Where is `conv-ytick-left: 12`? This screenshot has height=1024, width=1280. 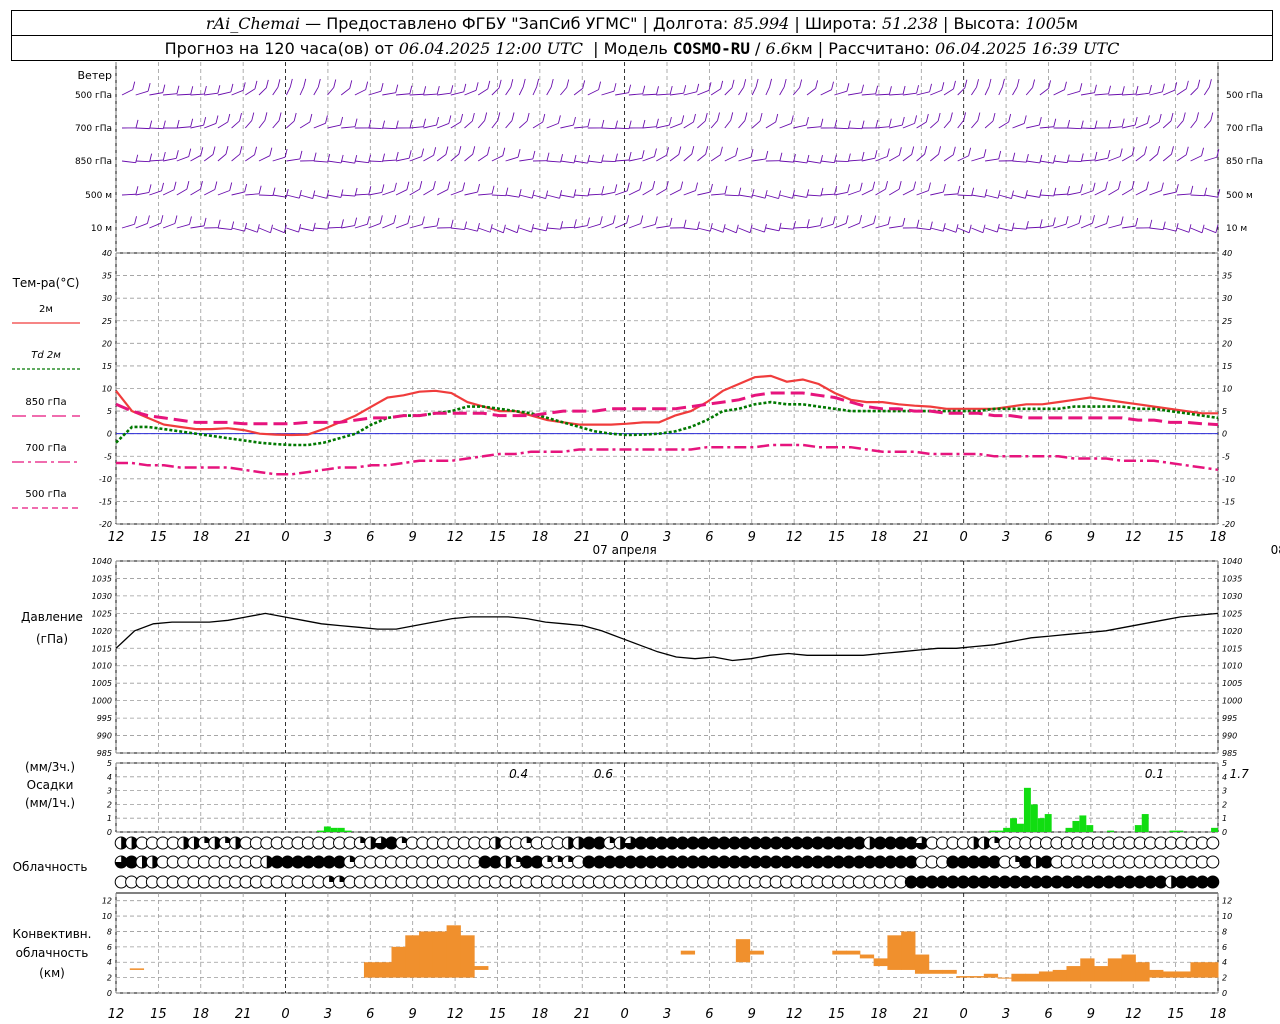 conv-ytick-left: 12 is located at coordinates (107, 901).